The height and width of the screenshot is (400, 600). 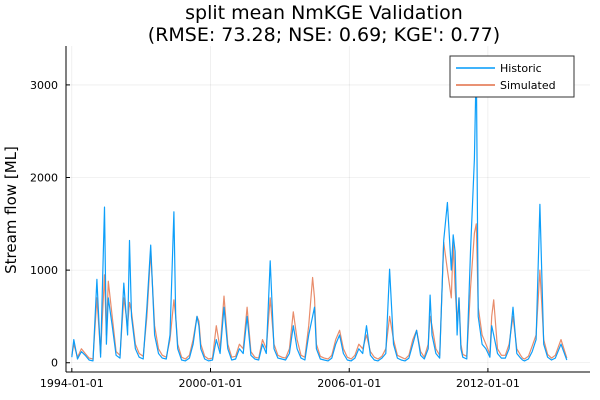 I want to click on y-tick-label: 2000, so click(x=44, y=178).